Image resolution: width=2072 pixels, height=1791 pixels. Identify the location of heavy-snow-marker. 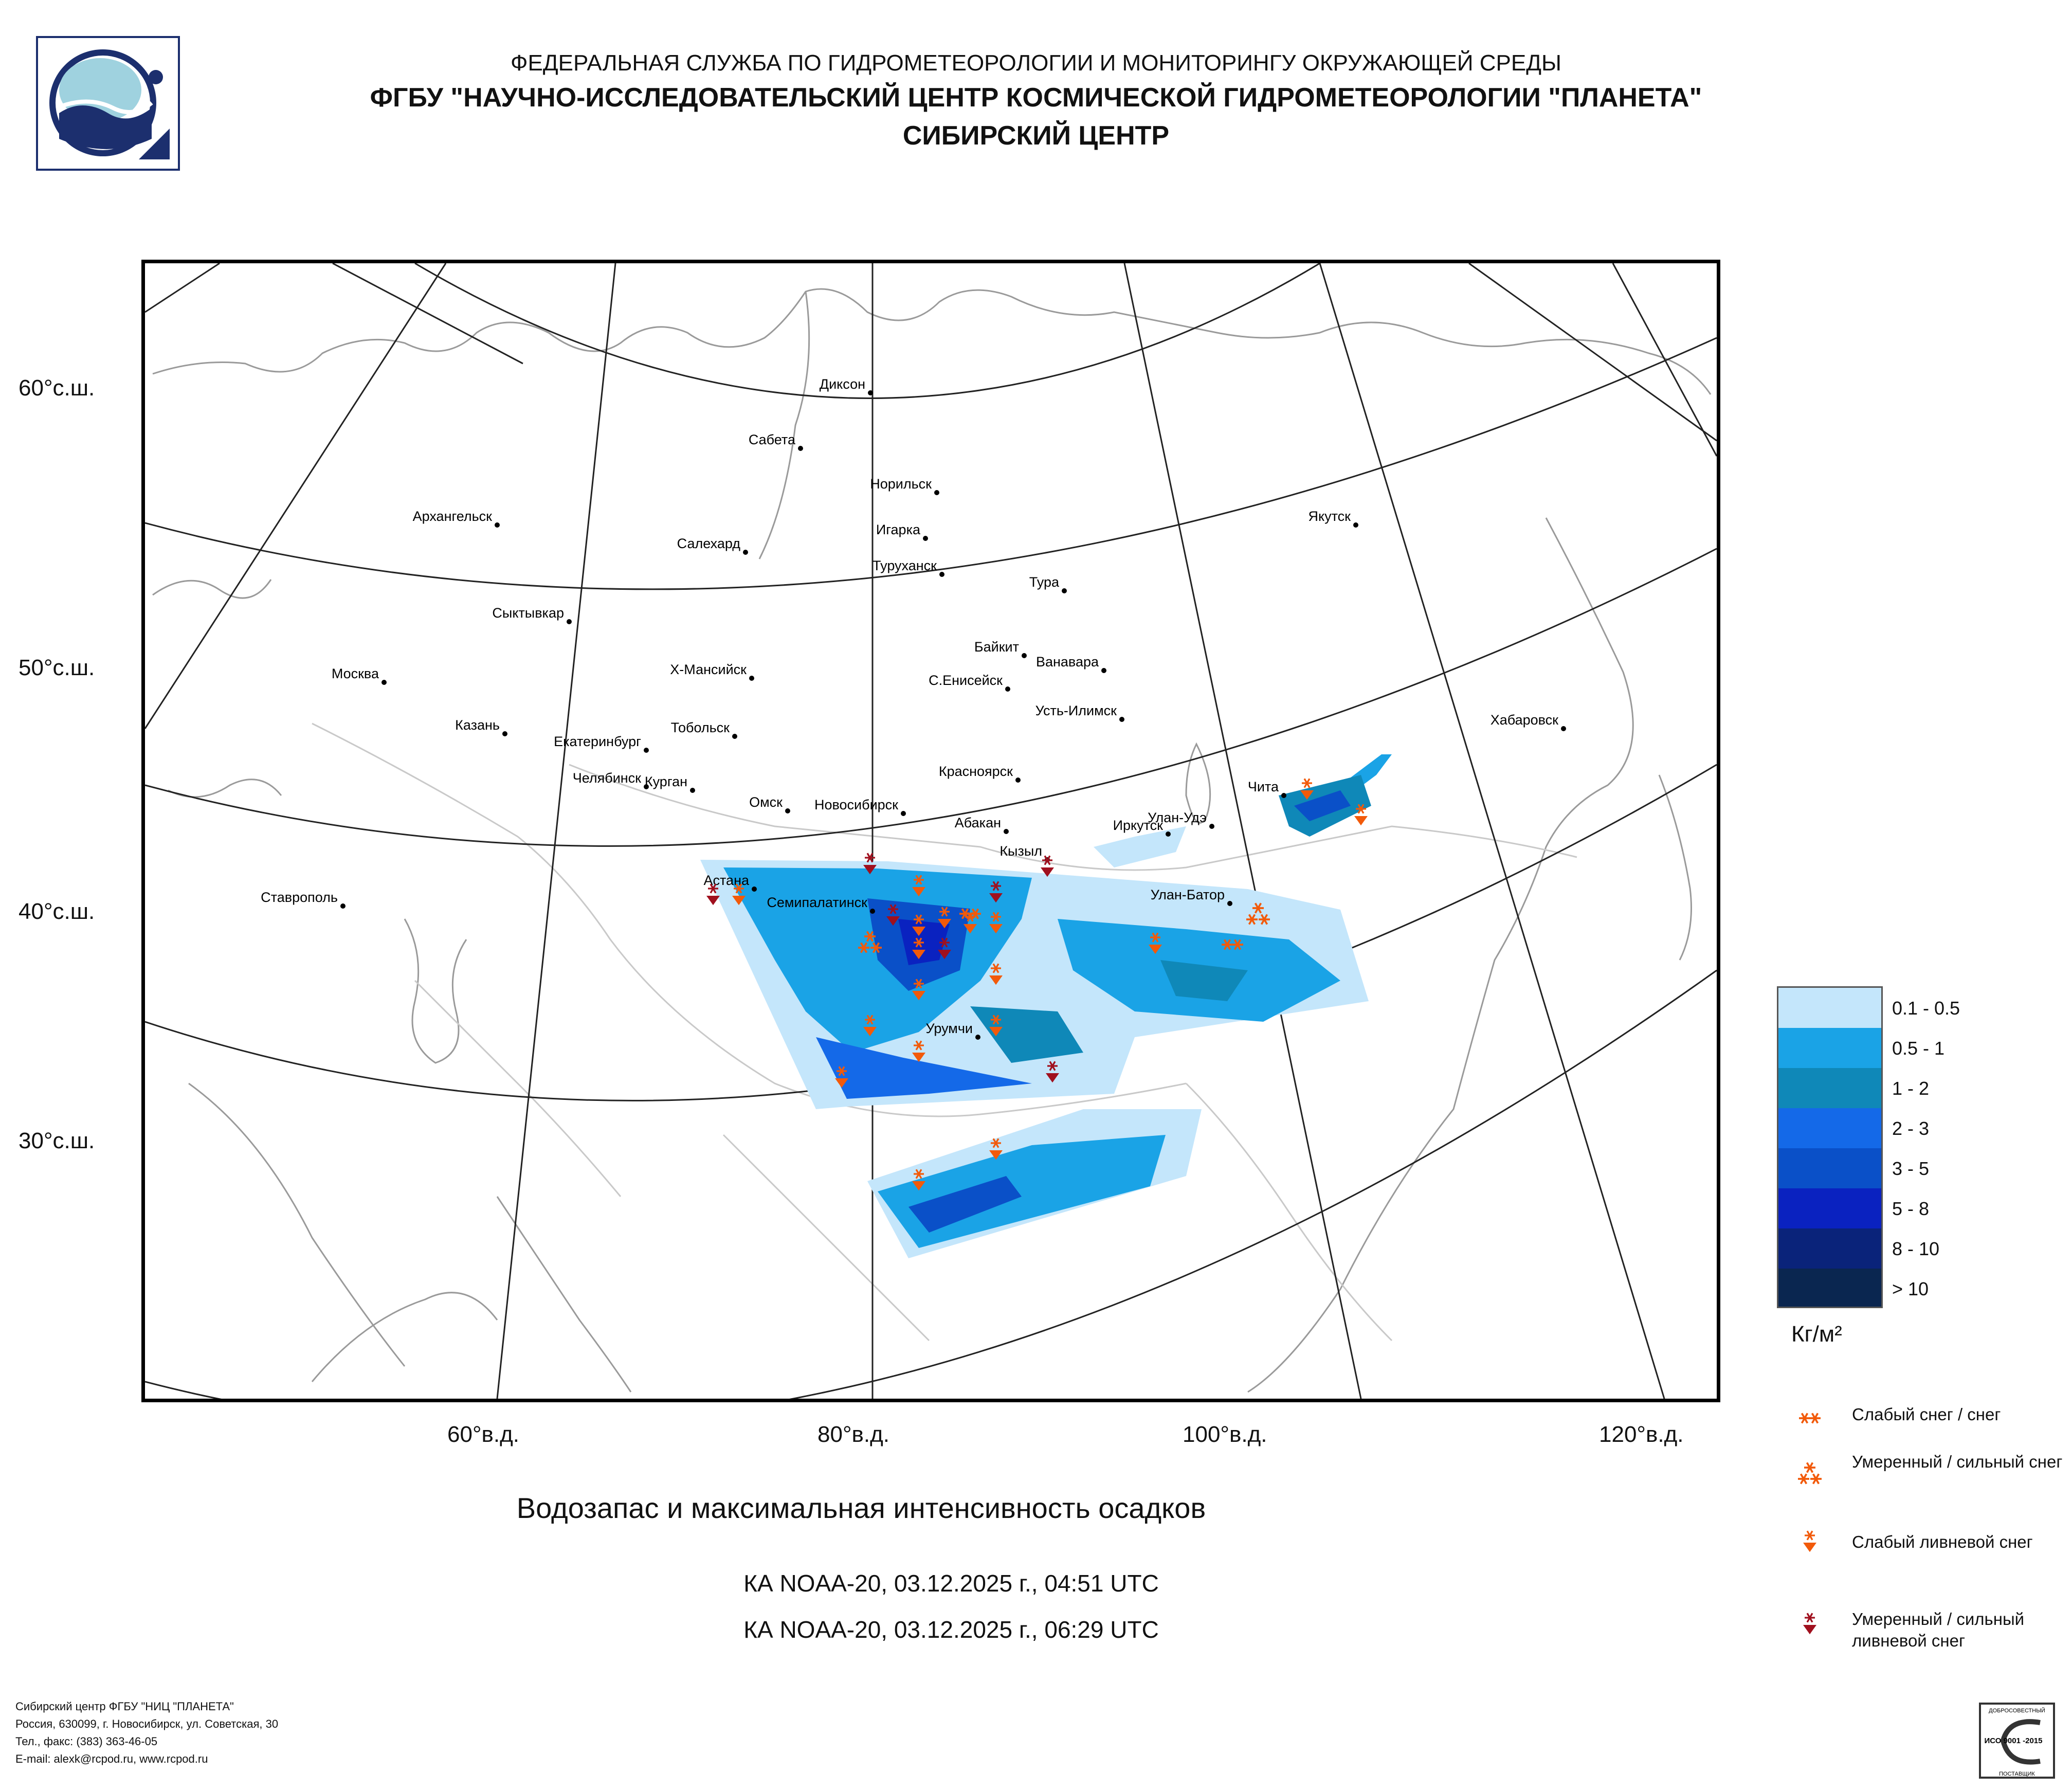
(870, 942).